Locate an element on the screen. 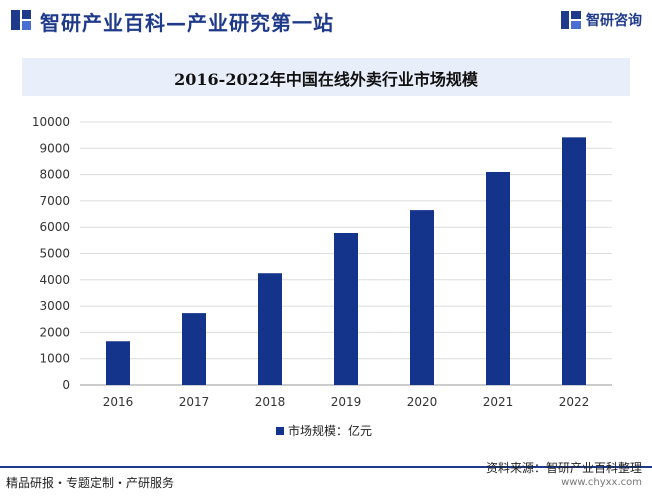  y-tick-label: 1000 is located at coordinates (54, 359).